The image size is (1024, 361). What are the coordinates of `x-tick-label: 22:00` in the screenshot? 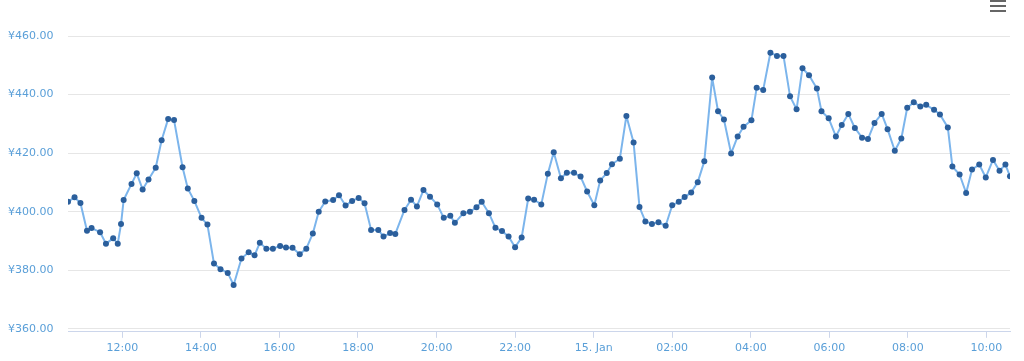 It's located at (515, 348).